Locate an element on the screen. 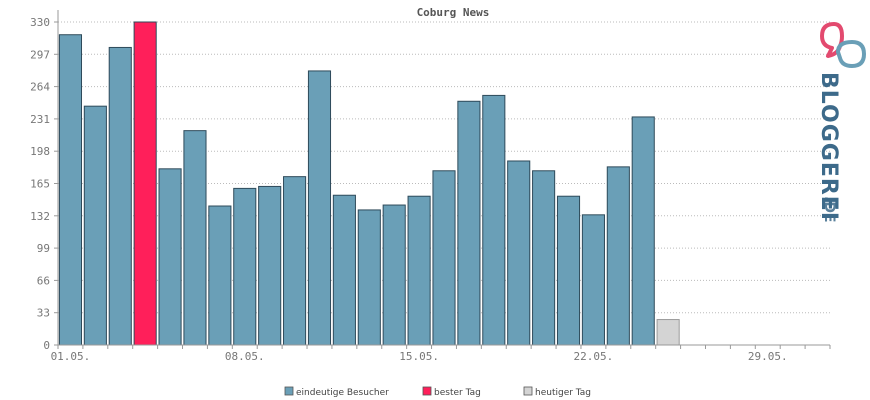 The height and width of the screenshot is (400, 870). legend-label: bester Tag is located at coordinates (457, 393).